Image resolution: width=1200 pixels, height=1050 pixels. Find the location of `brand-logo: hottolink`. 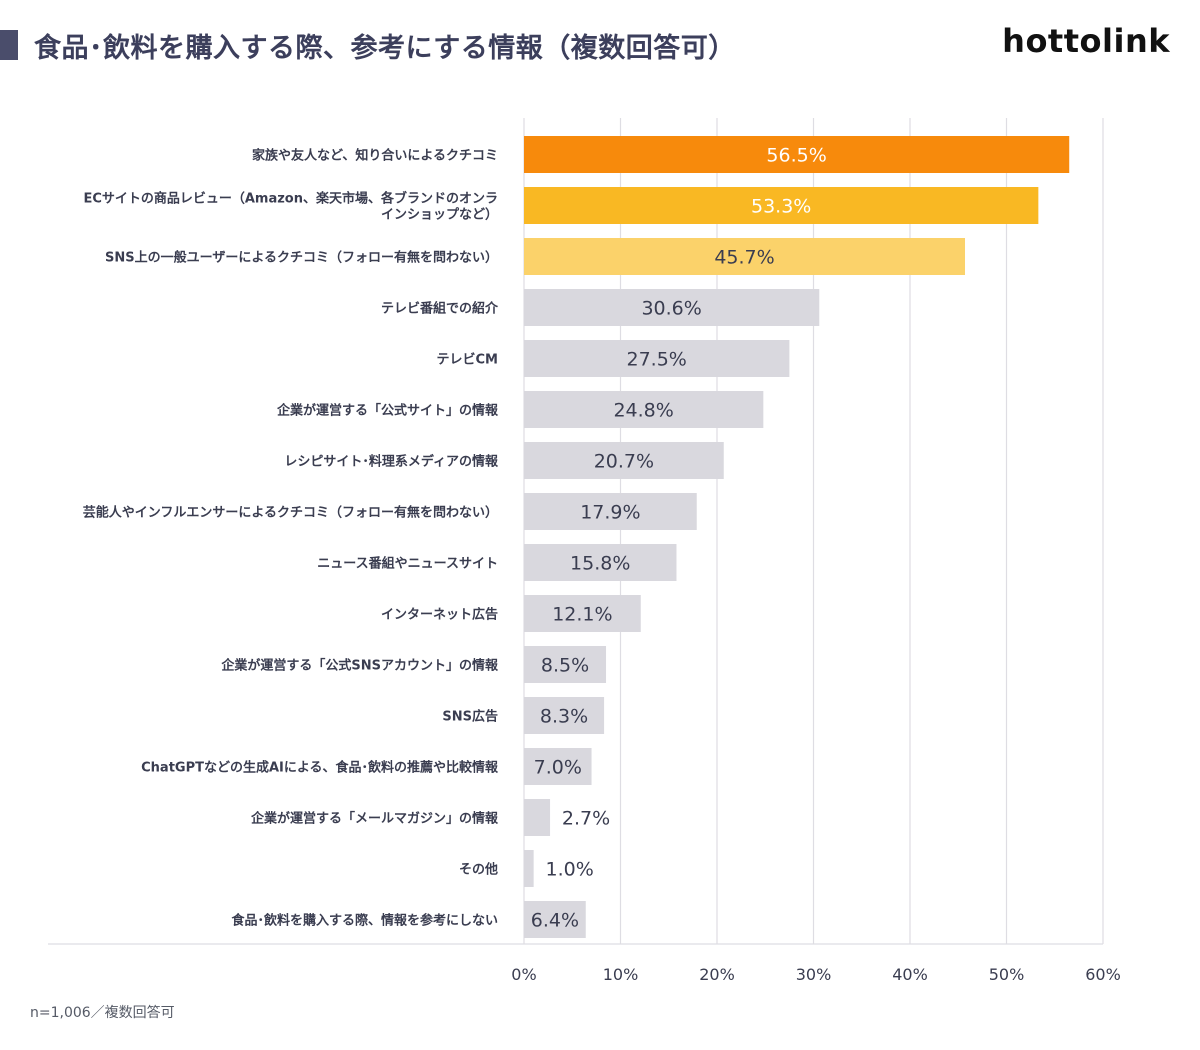

brand-logo: hottolink is located at coordinates (1086, 41).